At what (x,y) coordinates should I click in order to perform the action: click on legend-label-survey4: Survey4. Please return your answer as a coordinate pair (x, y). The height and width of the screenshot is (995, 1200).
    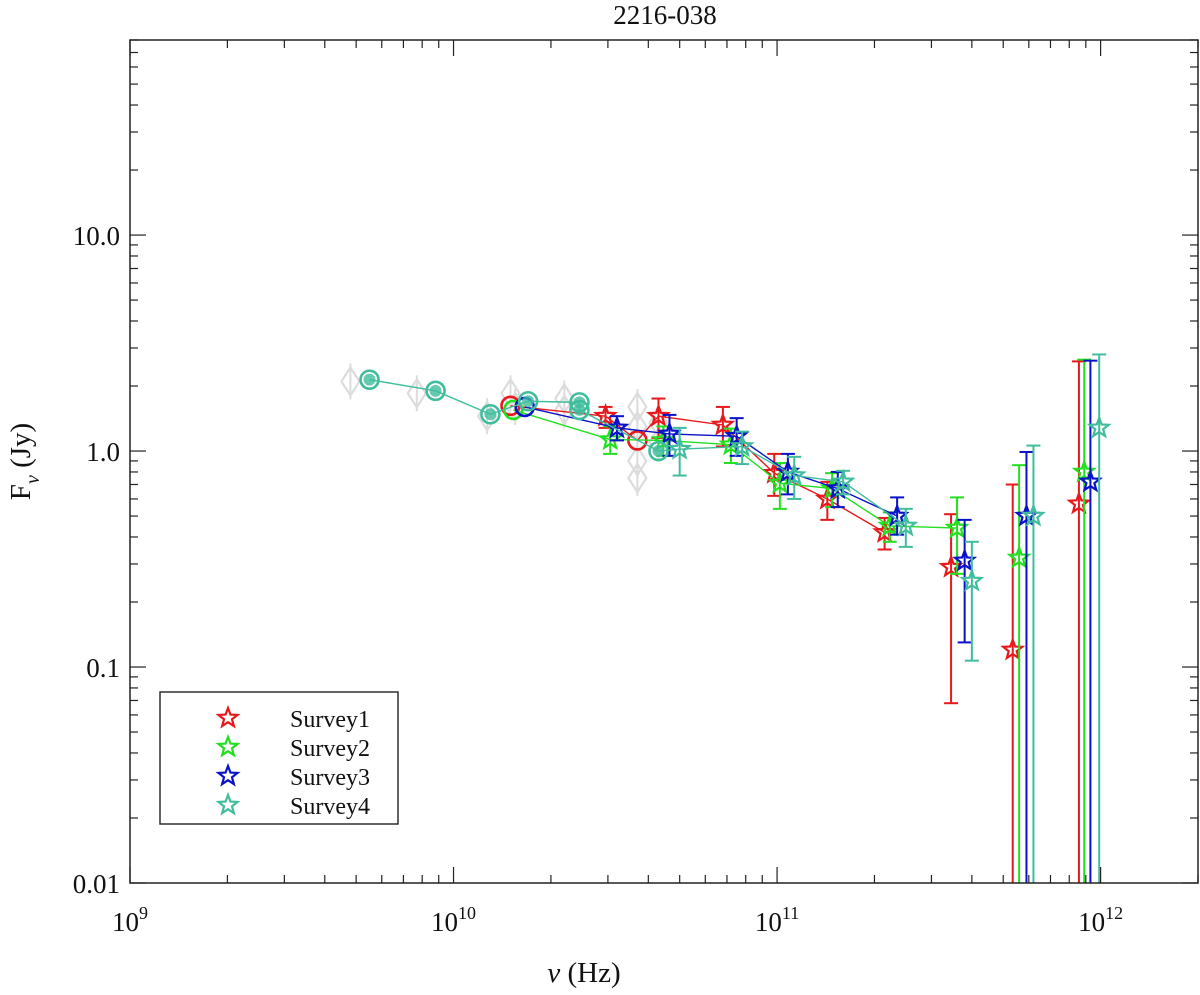
    Looking at the image, I should click on (330, 807).